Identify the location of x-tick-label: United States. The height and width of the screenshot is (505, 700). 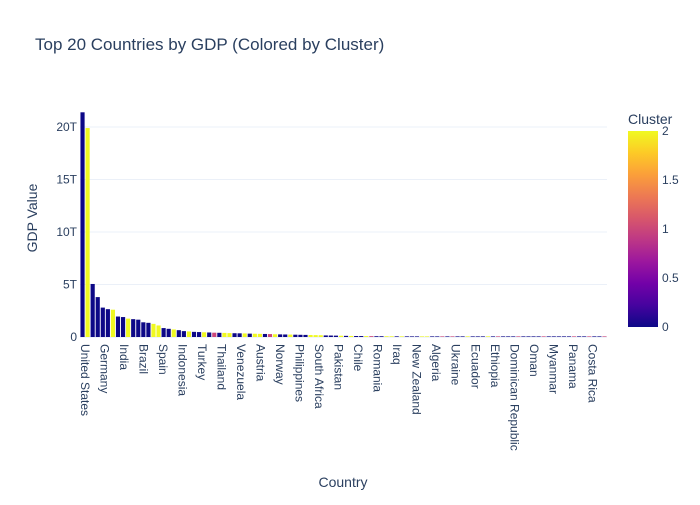
(85, 380).